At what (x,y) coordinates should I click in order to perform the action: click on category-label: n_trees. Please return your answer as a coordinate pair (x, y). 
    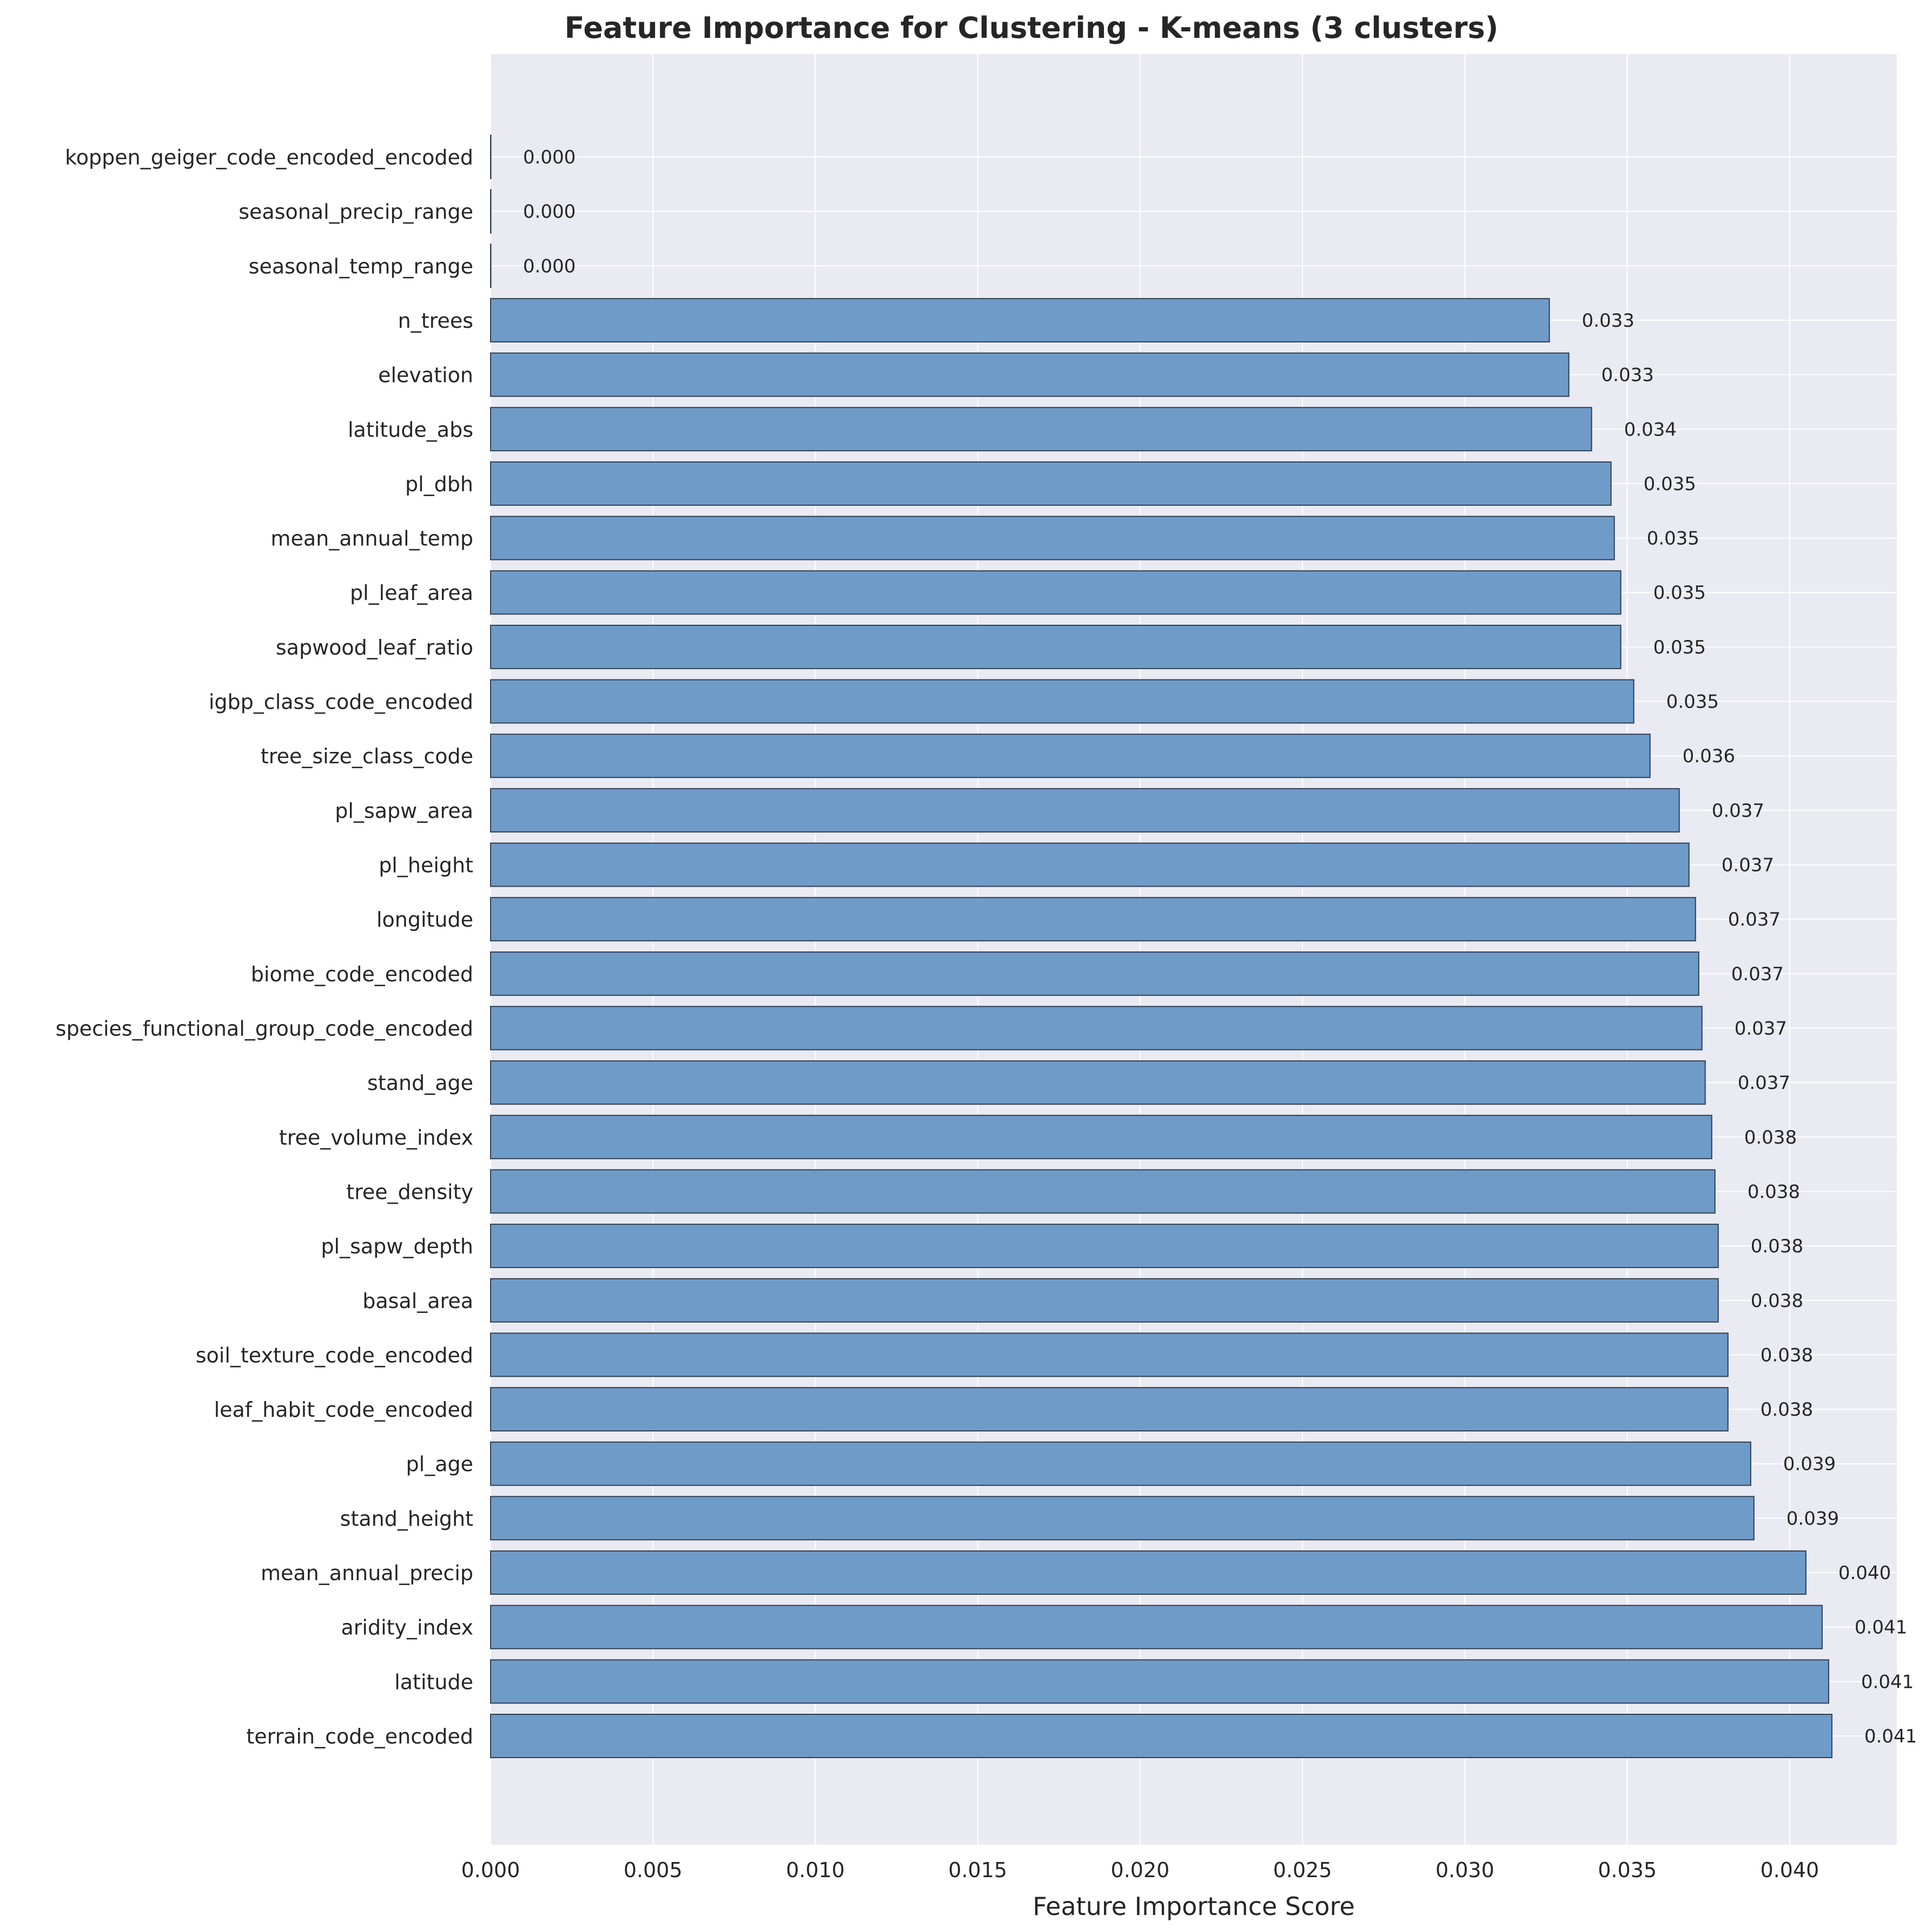
    Looking at the image, I should click on (436, 321).